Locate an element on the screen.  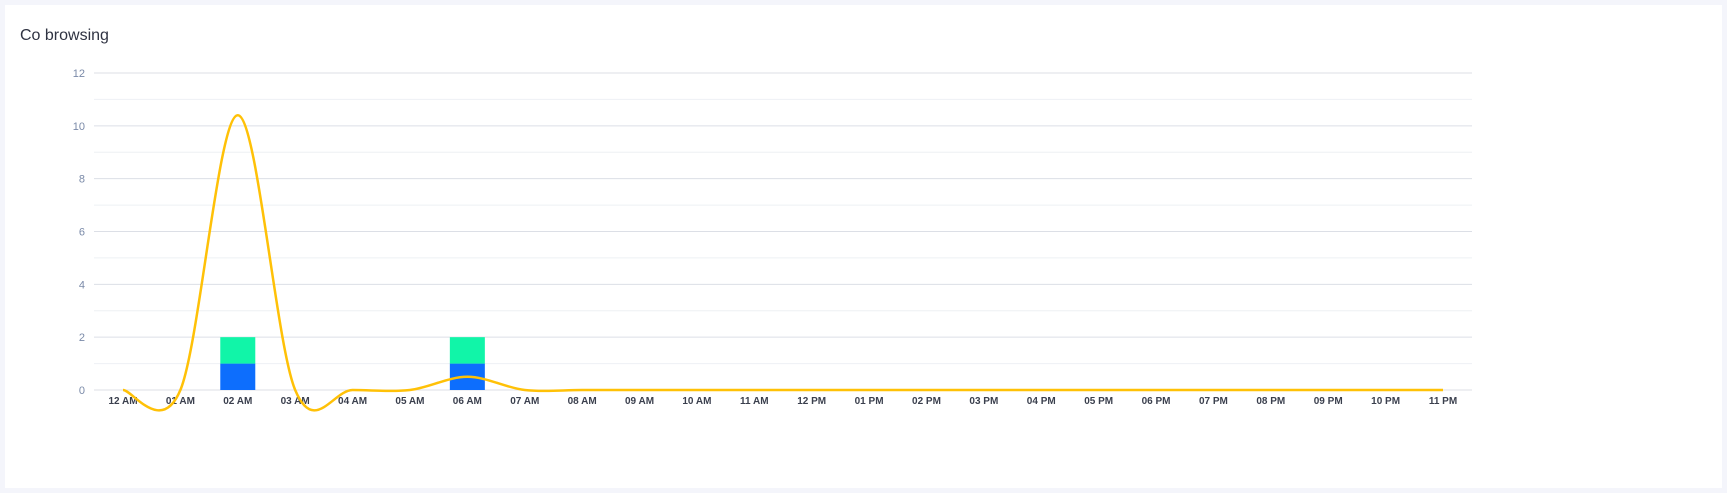
x-tick-label: 04 PM is located at coordinates (1041, 401).